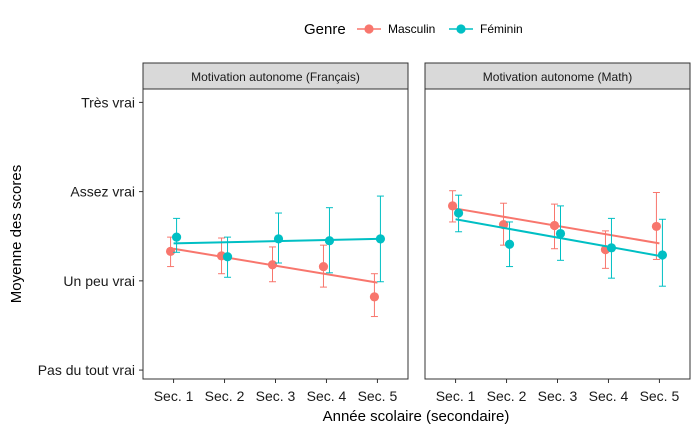  Describe the element at coordinates (461, 29) in the screenshot. I see `legend-key-marker-feminin` at that location.